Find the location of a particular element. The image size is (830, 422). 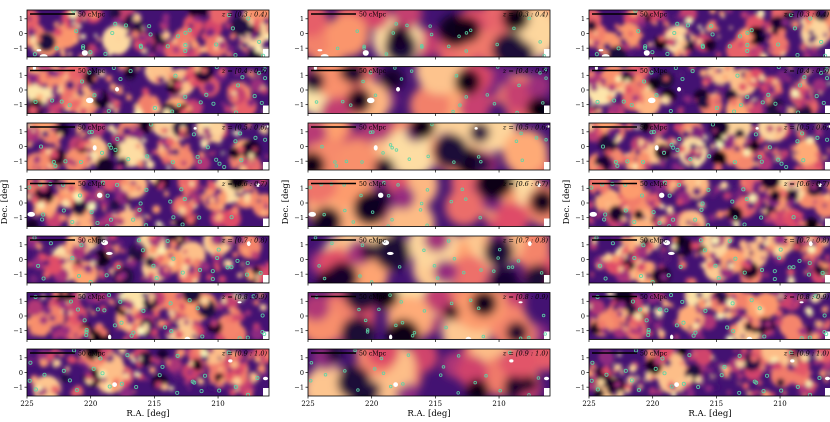

x-tick-label: 210 is located at coordinates (779, 404).